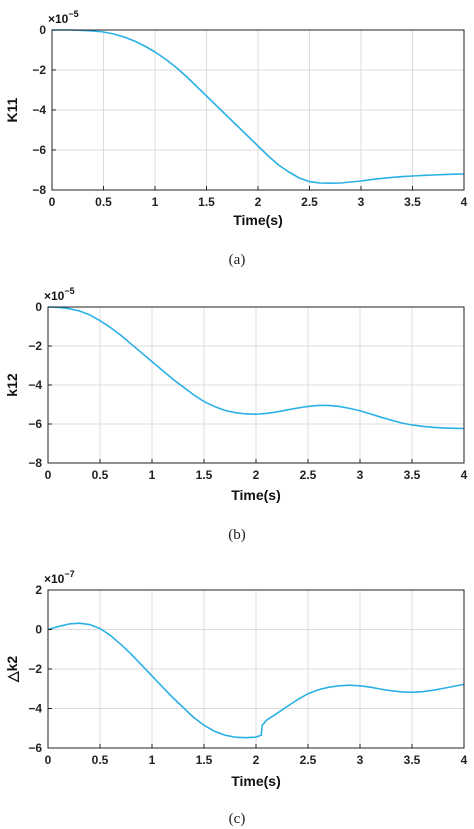 This screenshot has height=829, width=474. I want to click on axis-exponent-power: −7, so click(69, 574).